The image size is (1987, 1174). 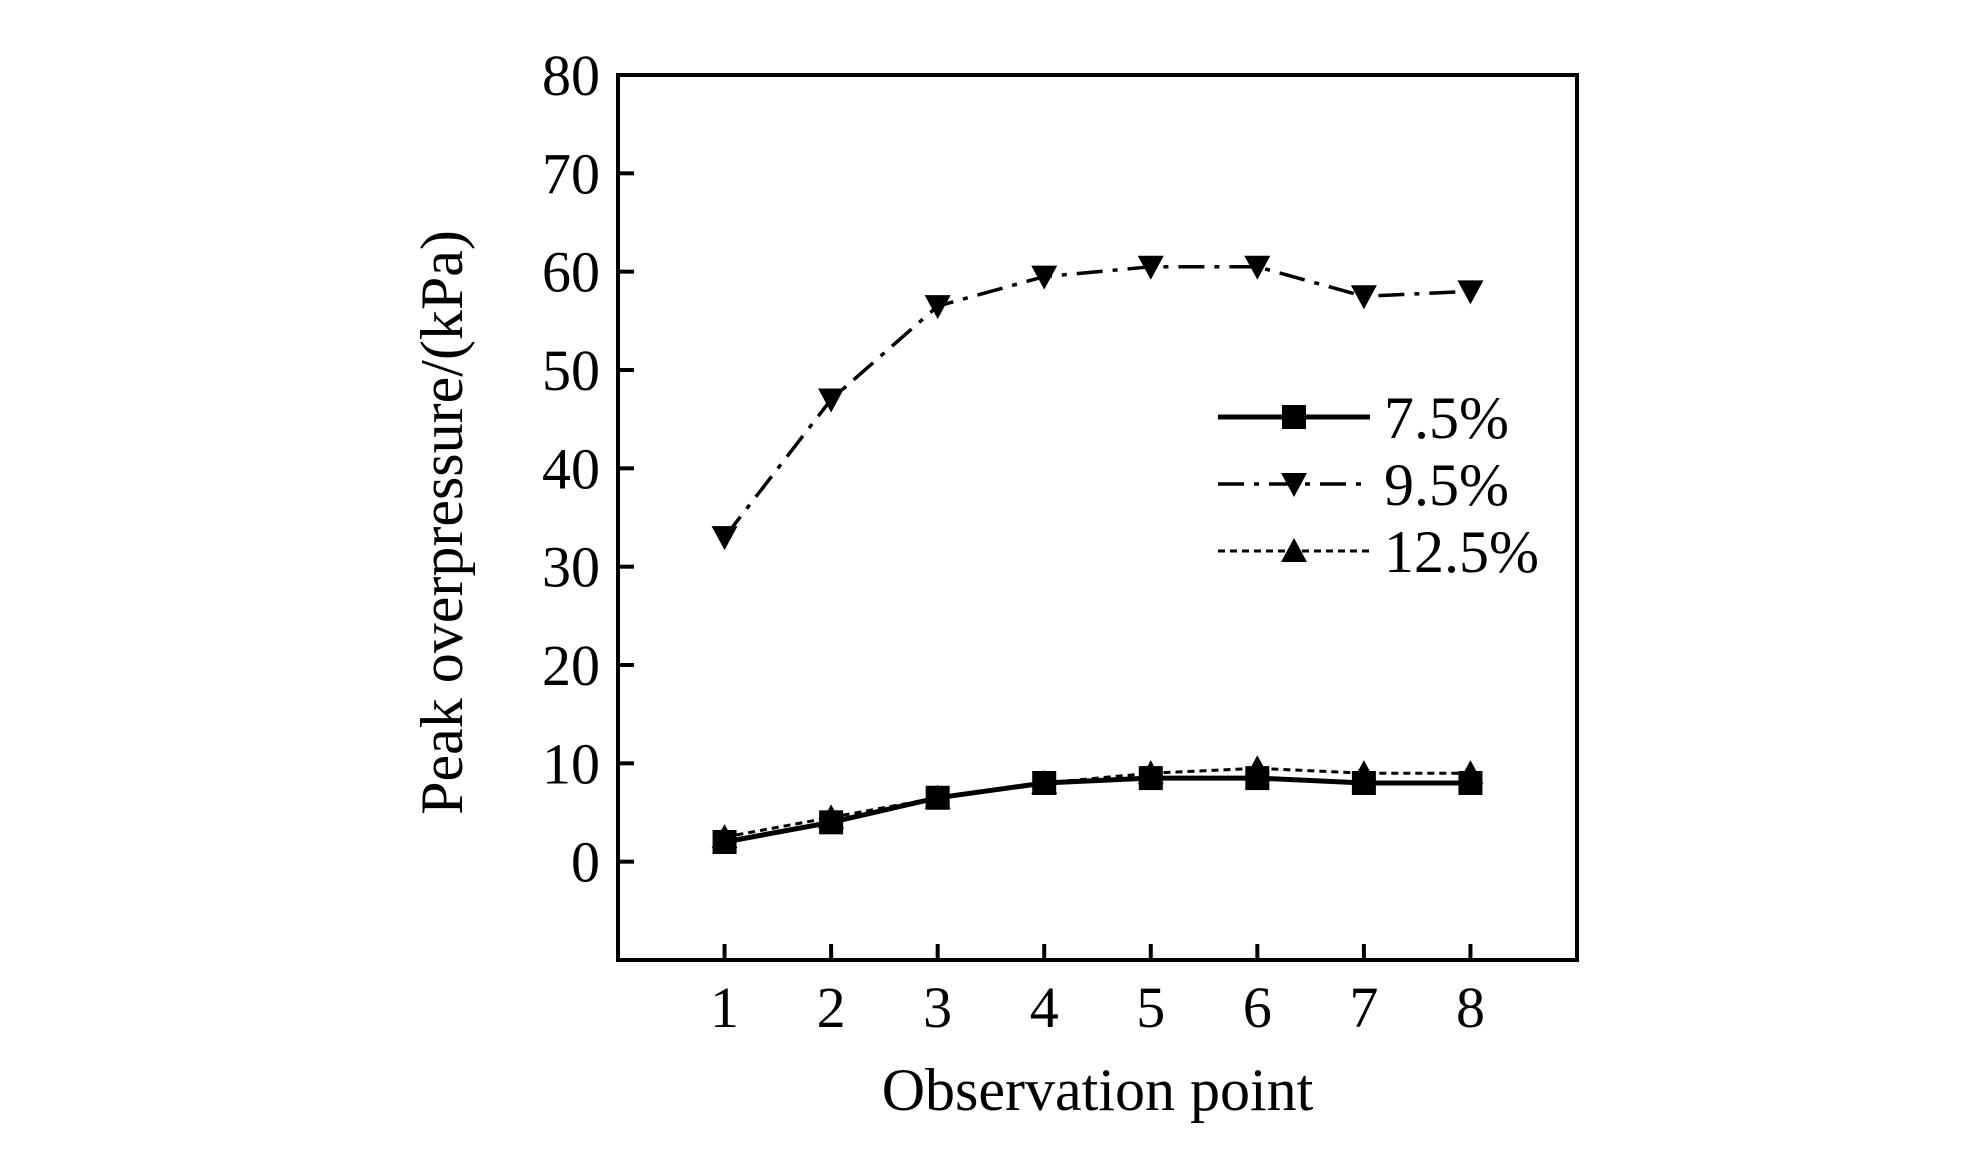 I want to click on y-tick-label: 20, so click(x=571, y=665).